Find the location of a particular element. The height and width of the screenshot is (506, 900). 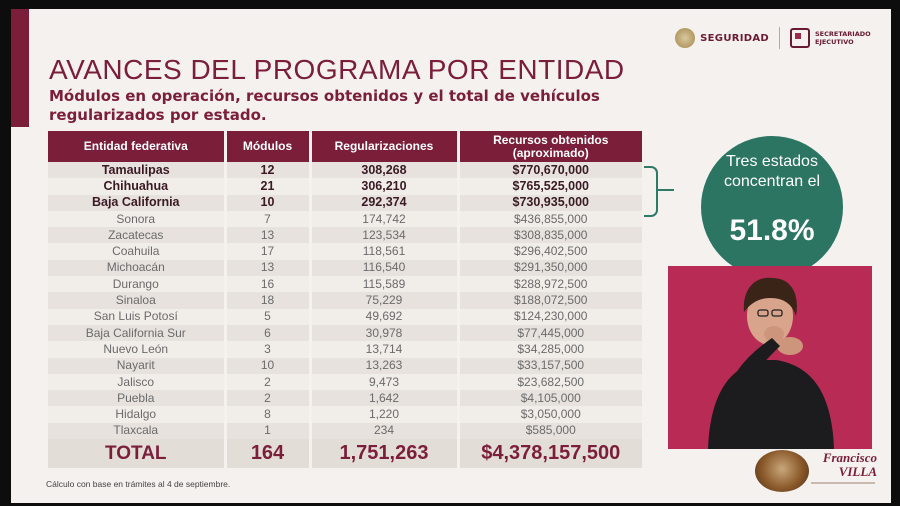

cell-entidad: Nuevo León is located at coordinates (136, 349).